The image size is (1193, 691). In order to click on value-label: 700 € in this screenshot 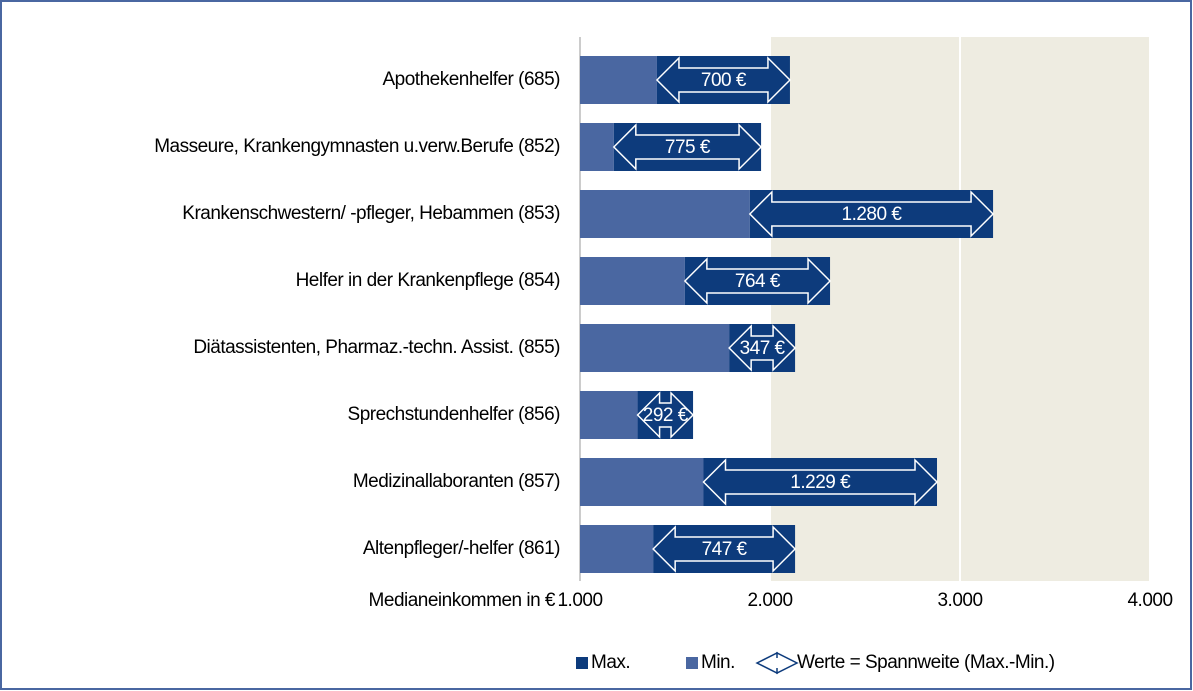, I will do `click(724, 80)`.